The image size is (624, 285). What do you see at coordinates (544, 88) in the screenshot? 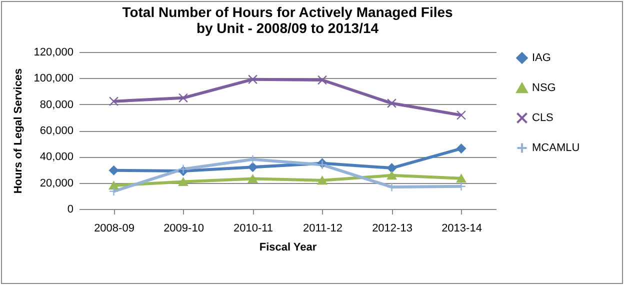
I see `legend-label: NSG` at bounding box center [544, 88].